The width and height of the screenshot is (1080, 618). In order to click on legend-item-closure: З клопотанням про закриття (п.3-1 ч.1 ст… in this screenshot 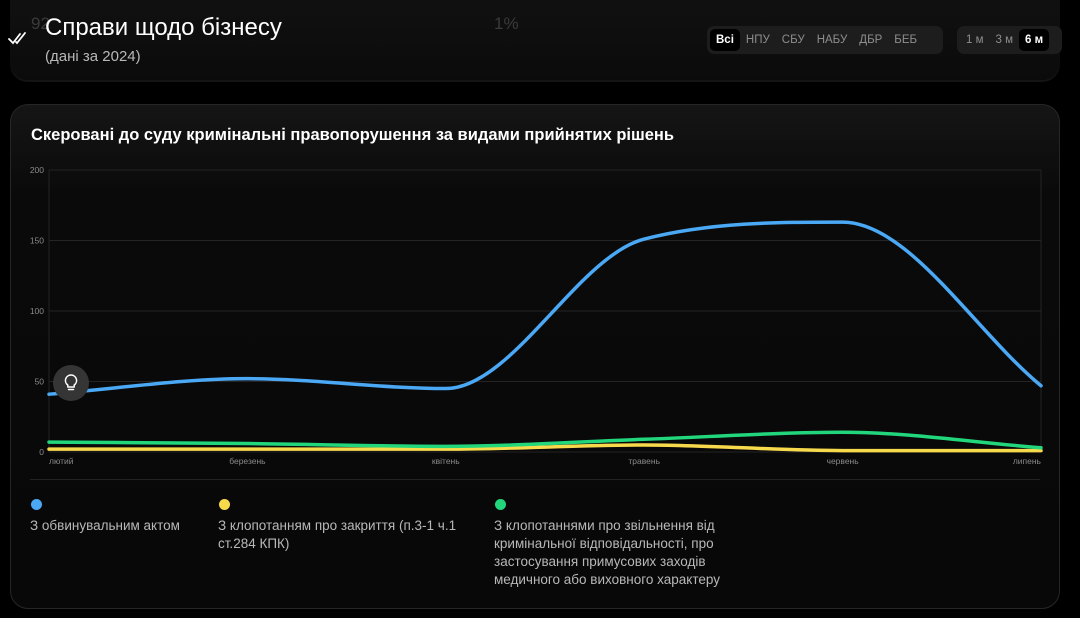, I will do `click(353, 526)`.